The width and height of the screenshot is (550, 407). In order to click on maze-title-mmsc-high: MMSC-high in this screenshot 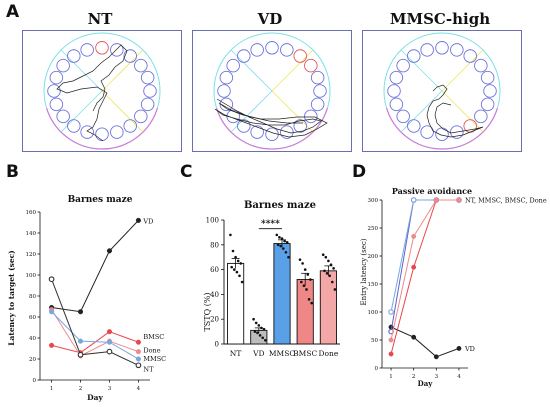, I will do `click(440, 19)`.